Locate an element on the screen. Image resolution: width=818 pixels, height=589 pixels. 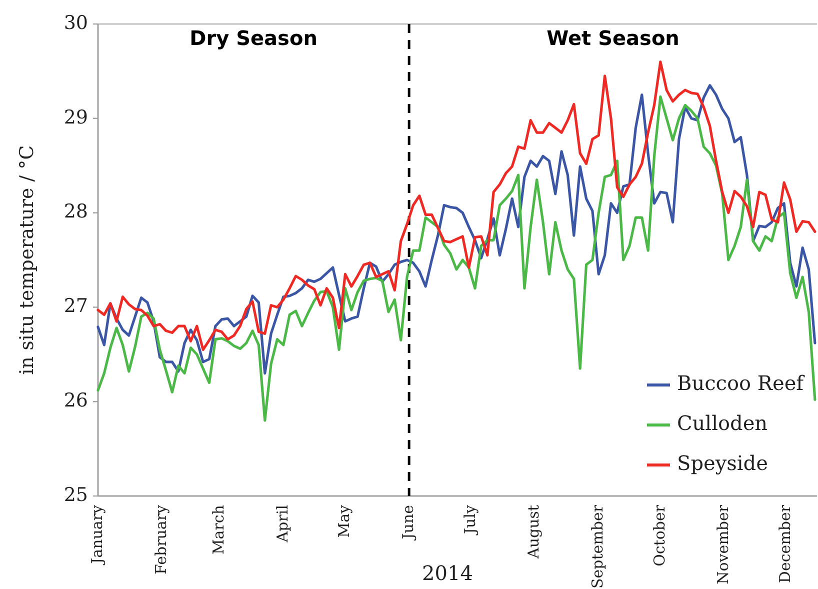
y-tick-label: 26 is located at coordinates (76, 401).